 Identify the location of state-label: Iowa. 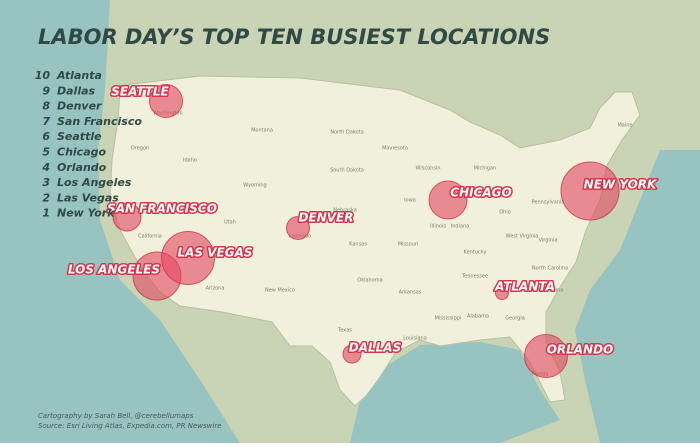
(410, 201).